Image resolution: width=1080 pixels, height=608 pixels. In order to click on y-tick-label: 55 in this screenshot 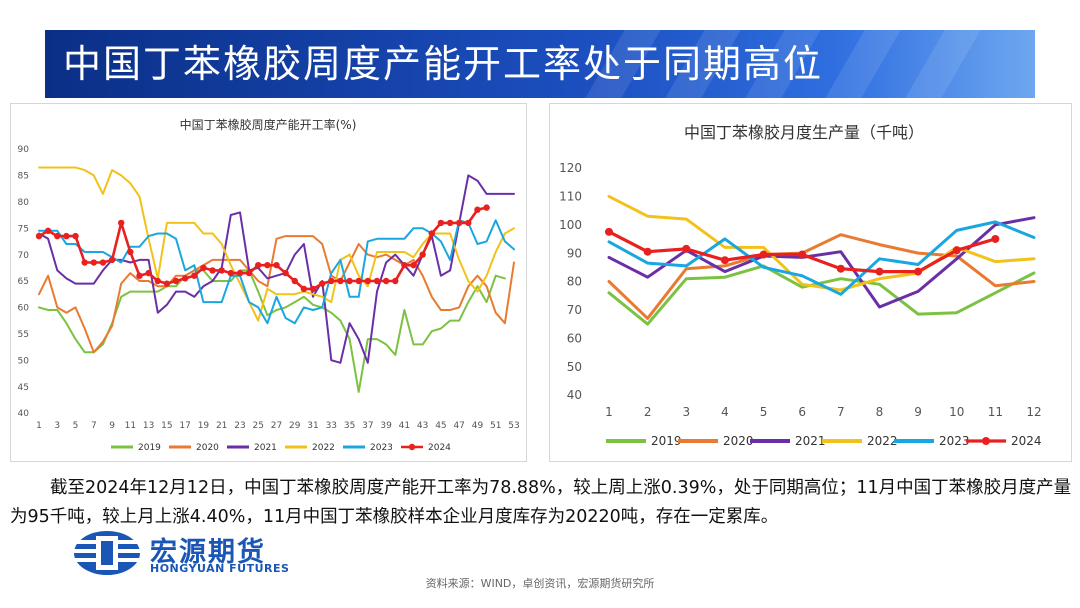, I will do `click(23, 335)`.